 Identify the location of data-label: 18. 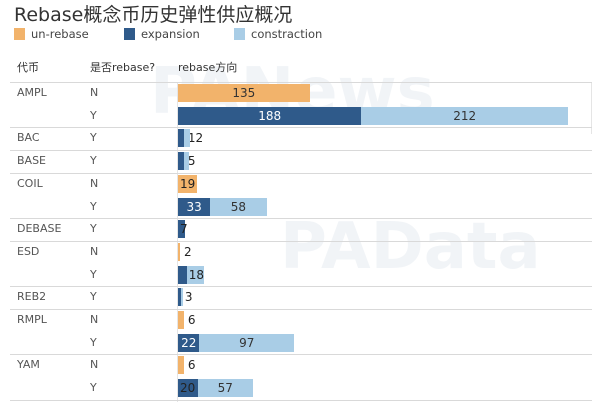
(196, 274).